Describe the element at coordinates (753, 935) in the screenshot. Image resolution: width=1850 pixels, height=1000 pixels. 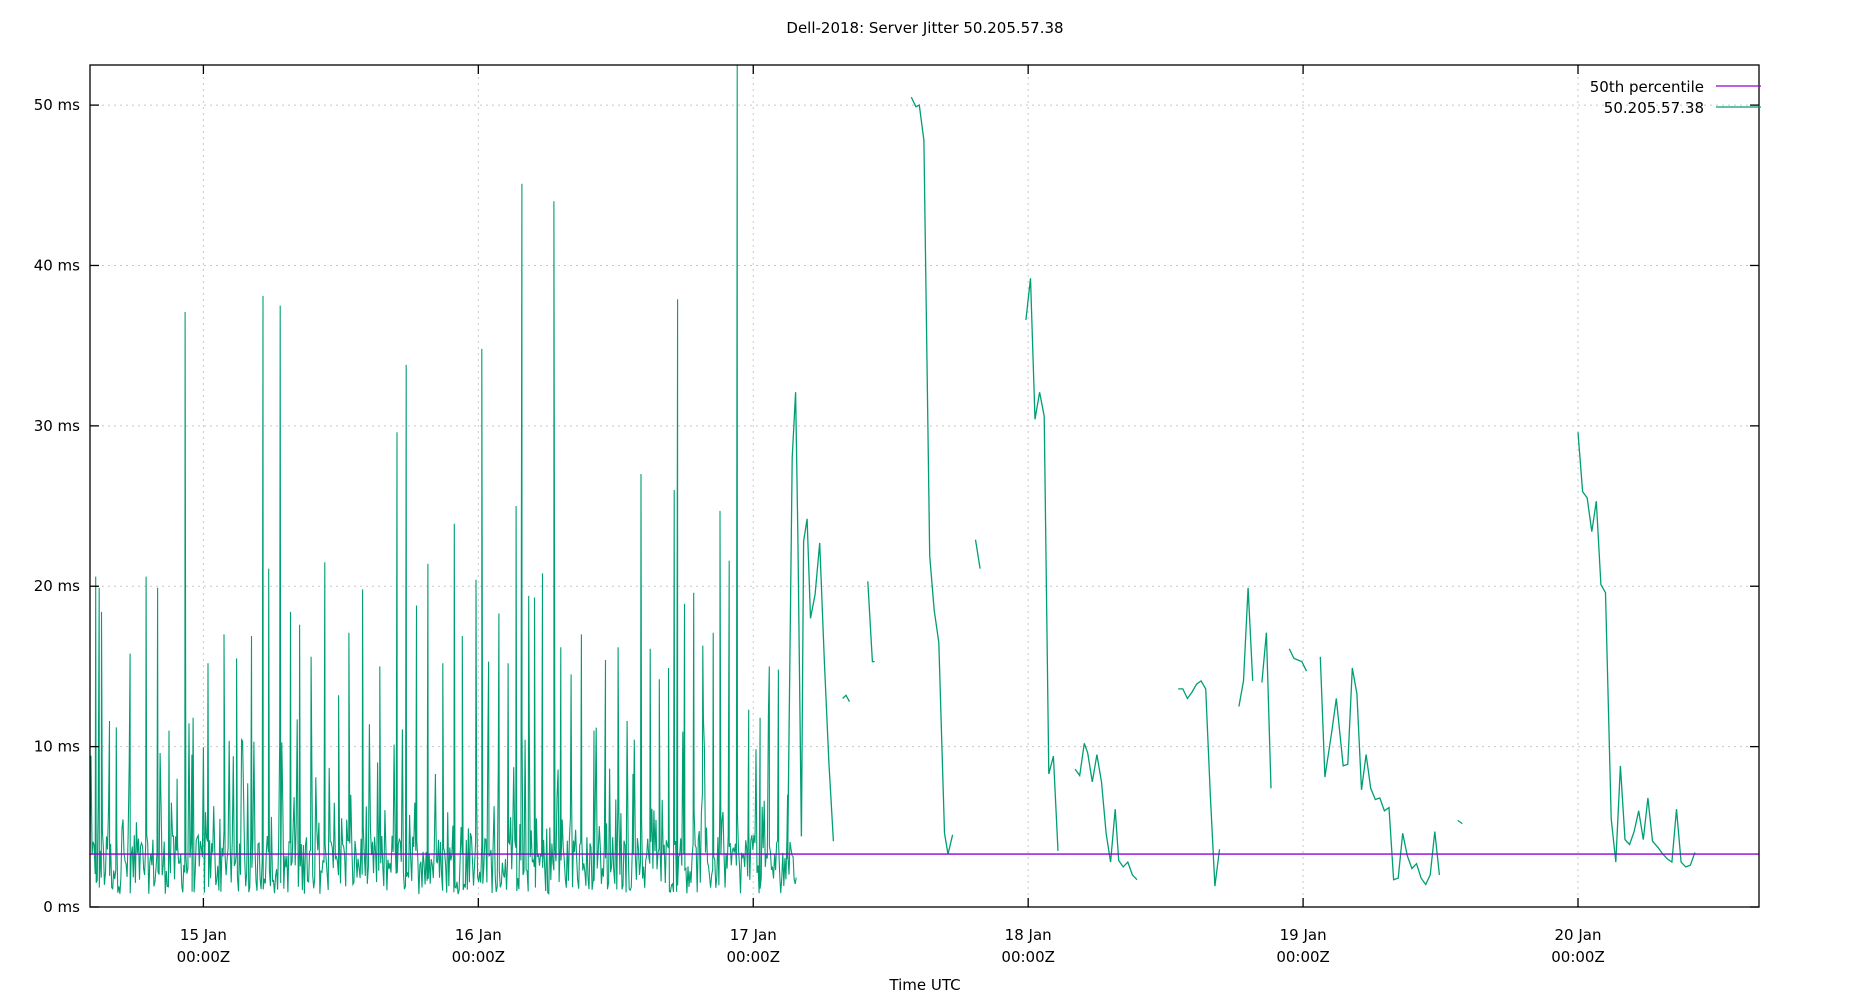
I see `x-tick-label: 17 Jan` at that location.